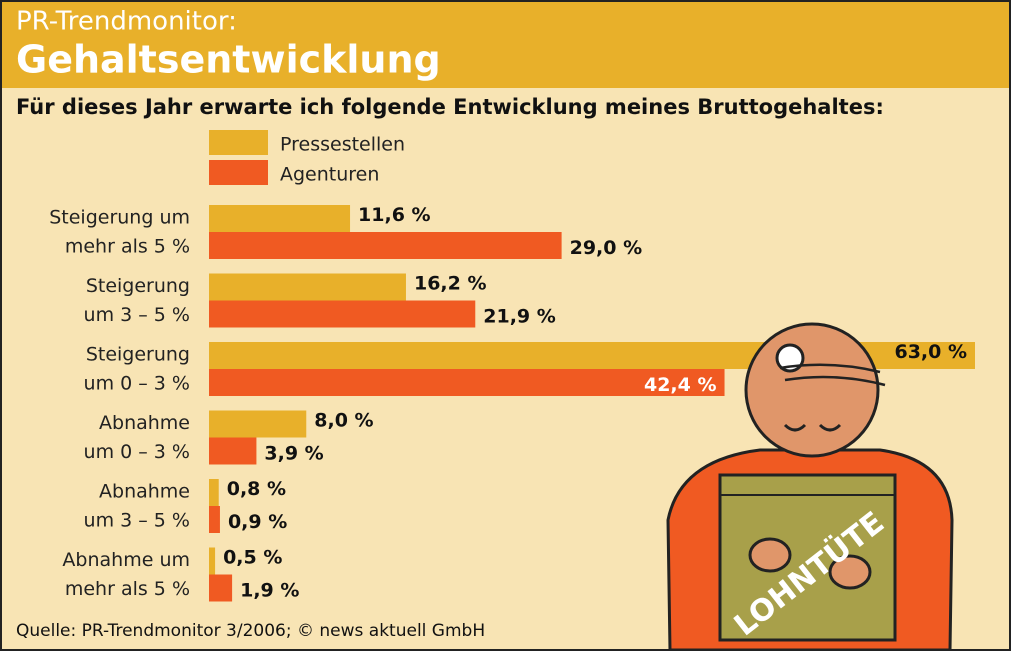 The image size is (1011, 651). I want to click on chart-title: PR-Trendmonitor:, so click(126, 22).